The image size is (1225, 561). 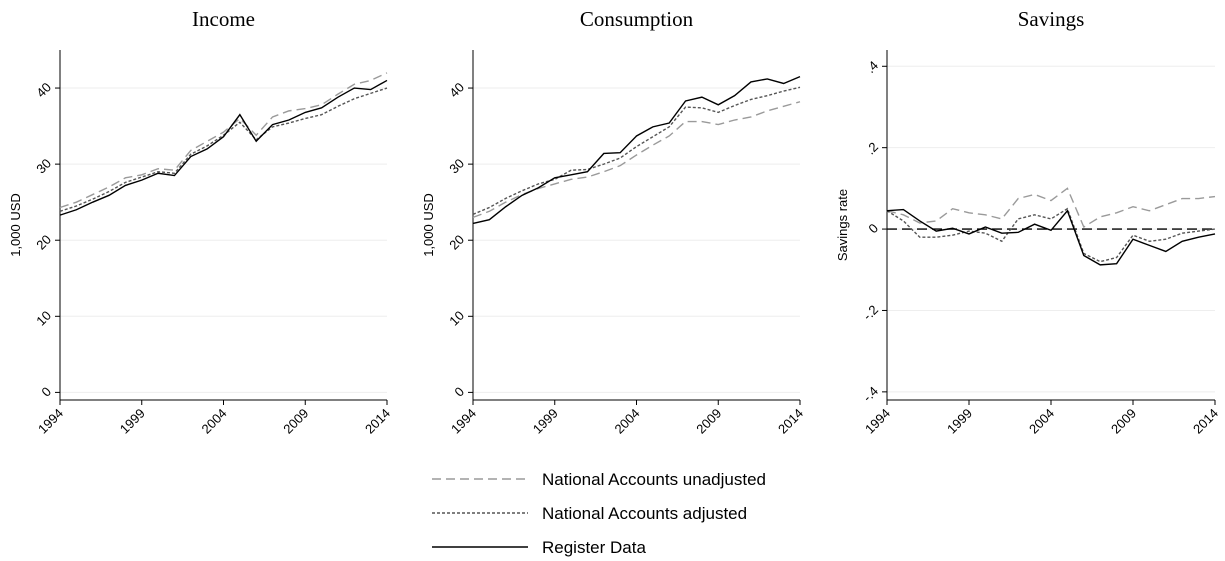 I want to click on chart-title: Consumption, so click(x=637, y=19).